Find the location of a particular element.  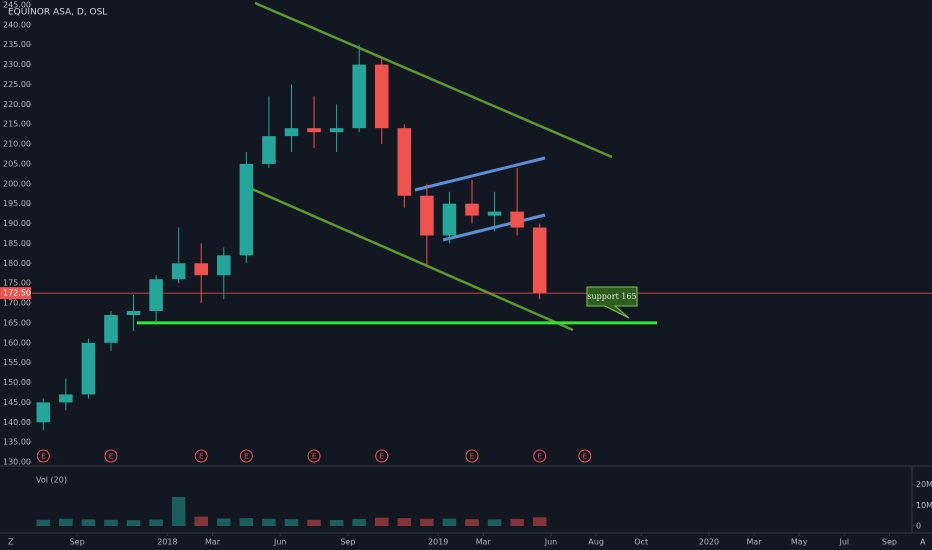

y-tick-label: 240.00 is located at coordinates (17, 24).